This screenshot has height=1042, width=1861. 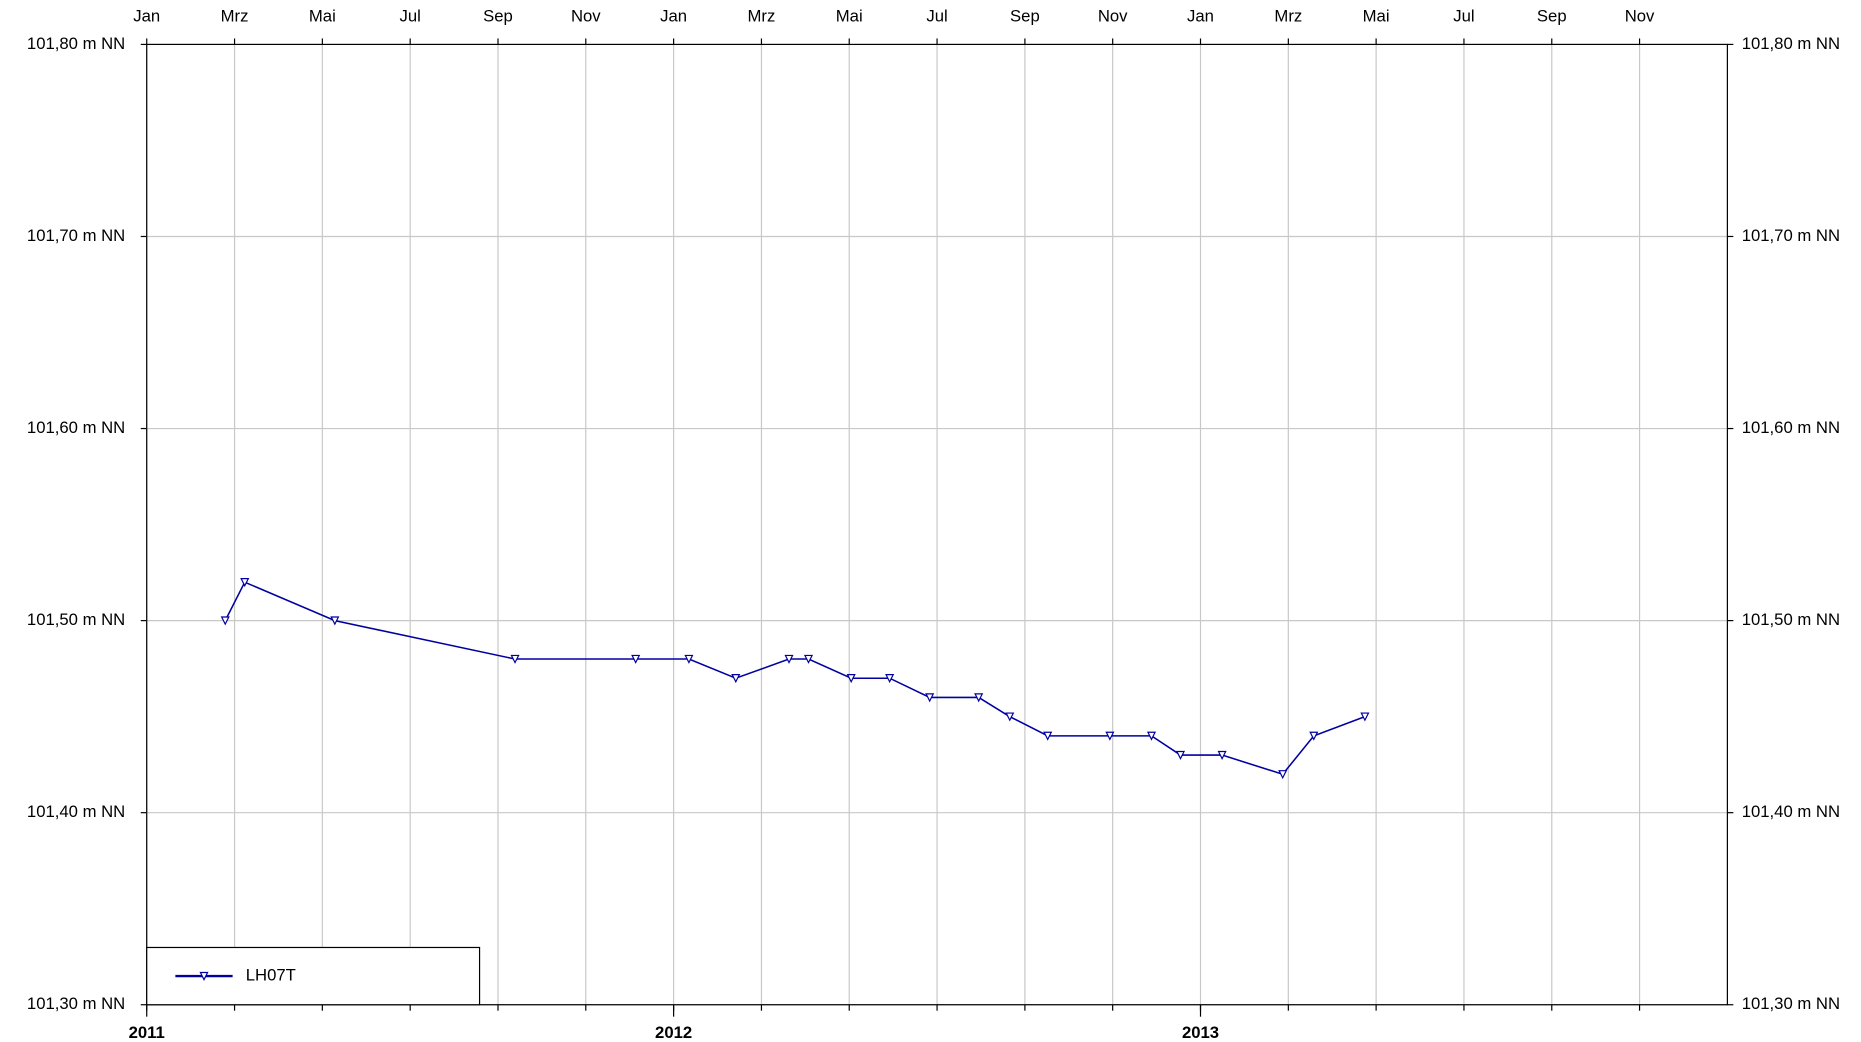 I want to click on y2-tick-label: 101,60 m NN, so click(x=1791, y=427).